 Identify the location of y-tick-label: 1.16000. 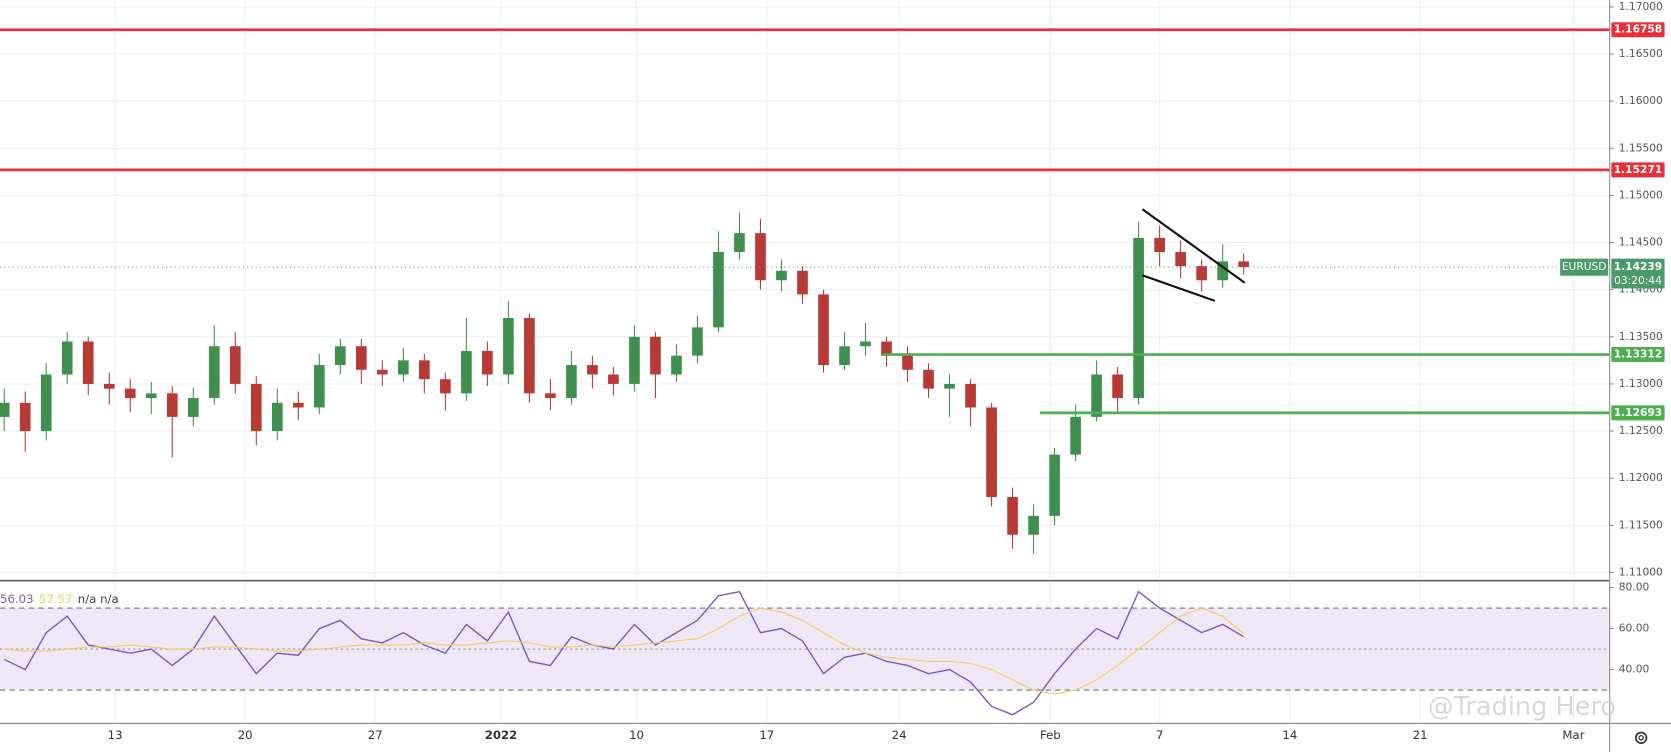
(1641, 100).